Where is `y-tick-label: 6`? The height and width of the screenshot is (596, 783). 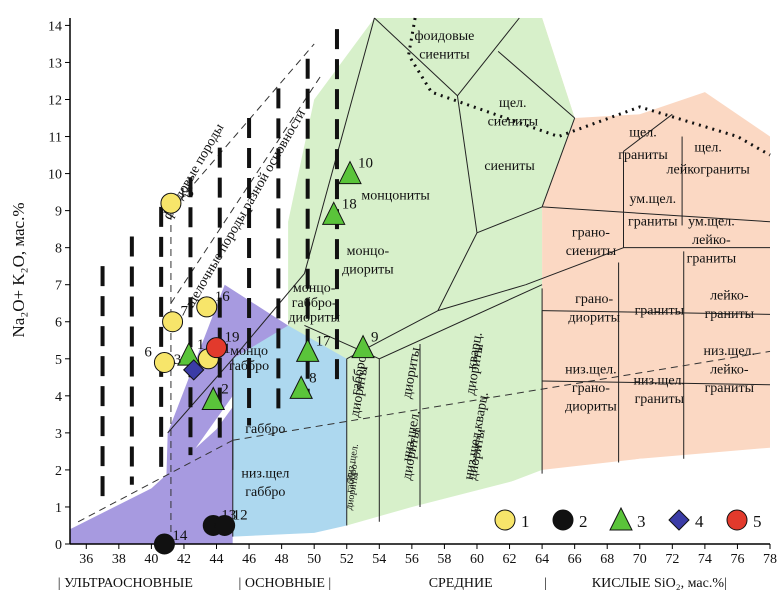
y-tick-label: 6 is located at coordinates (58, 323).